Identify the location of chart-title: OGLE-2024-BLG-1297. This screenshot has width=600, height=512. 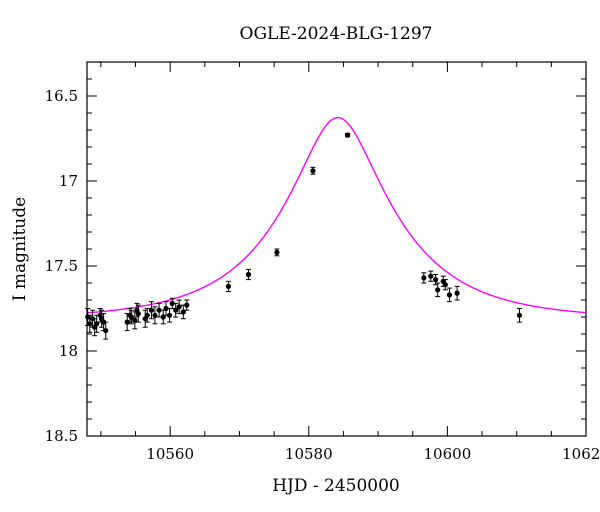
(336, 34).